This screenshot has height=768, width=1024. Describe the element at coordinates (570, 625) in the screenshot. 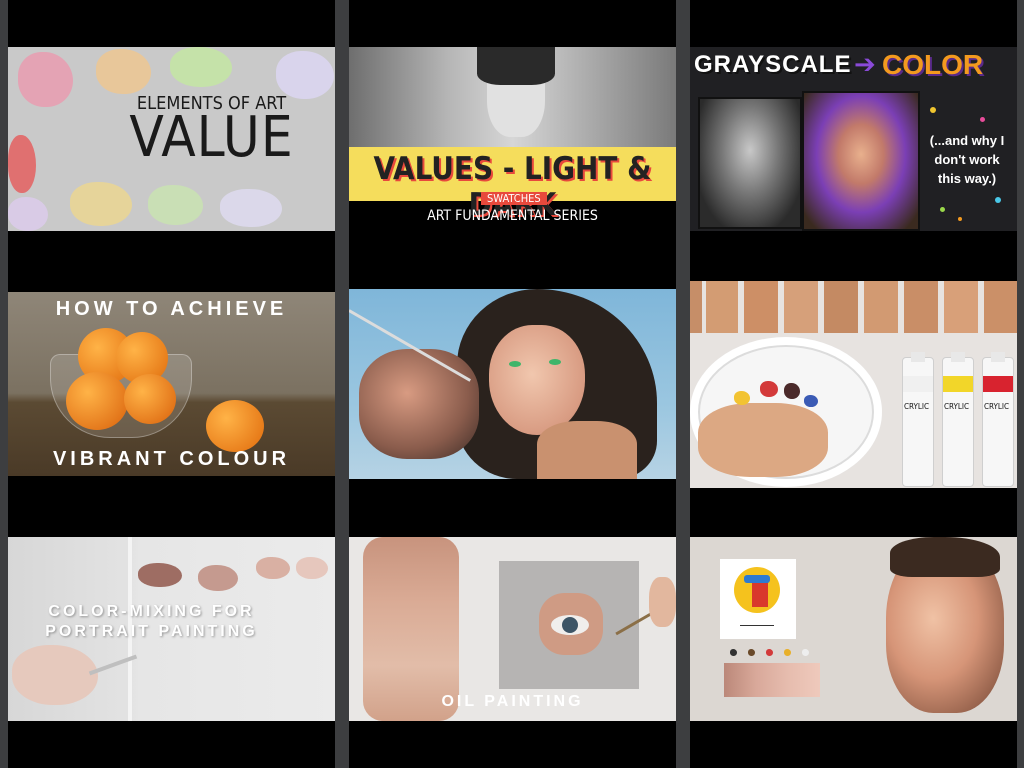

I see `iris` at that location.